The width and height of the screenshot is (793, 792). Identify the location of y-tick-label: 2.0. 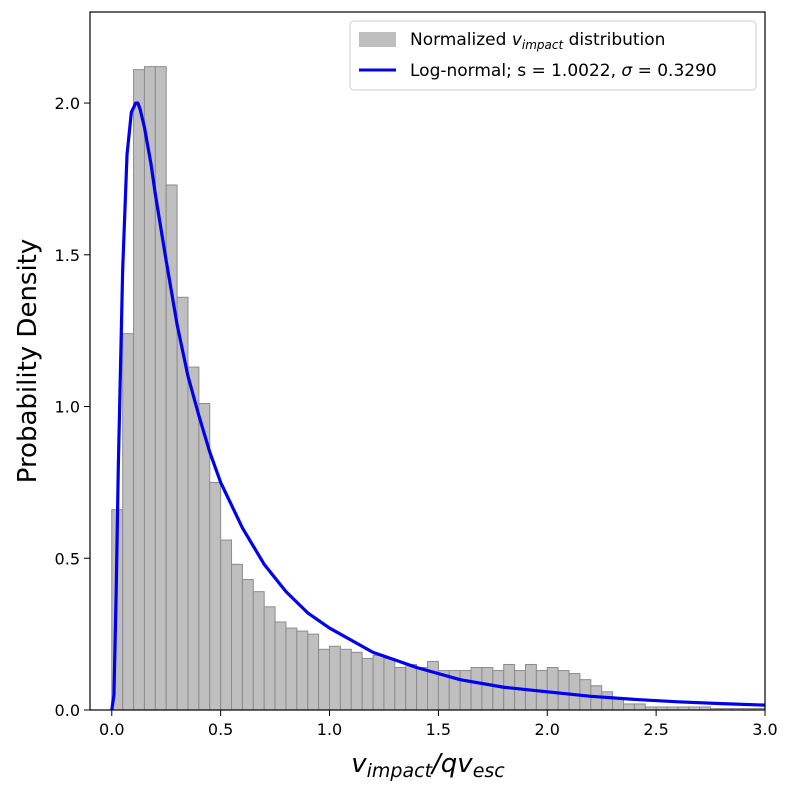
(67, 103).